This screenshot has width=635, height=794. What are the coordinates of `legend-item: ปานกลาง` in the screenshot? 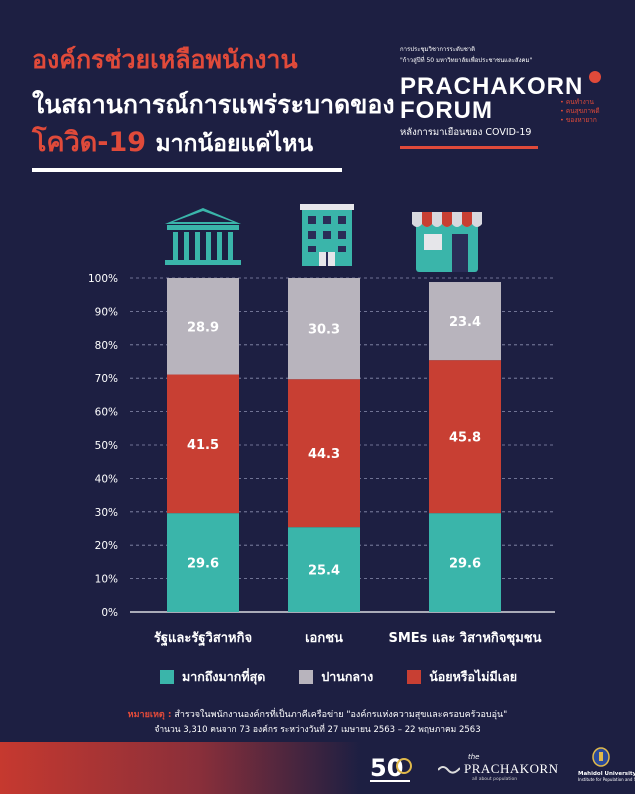 It's located at (336, 677).